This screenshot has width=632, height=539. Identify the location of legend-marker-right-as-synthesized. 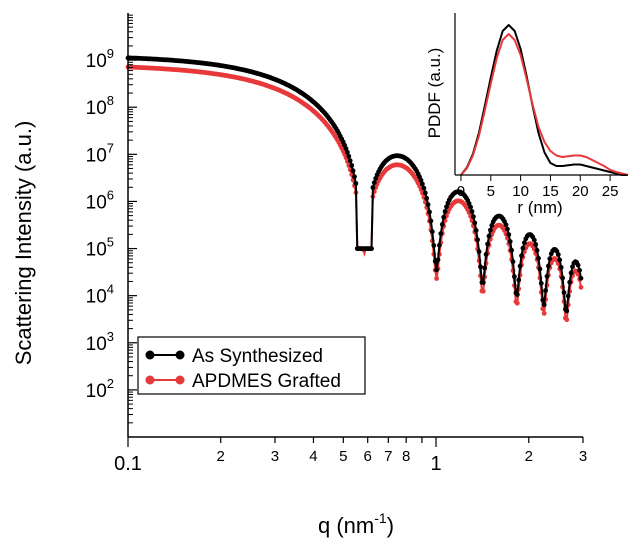
(180, 355).